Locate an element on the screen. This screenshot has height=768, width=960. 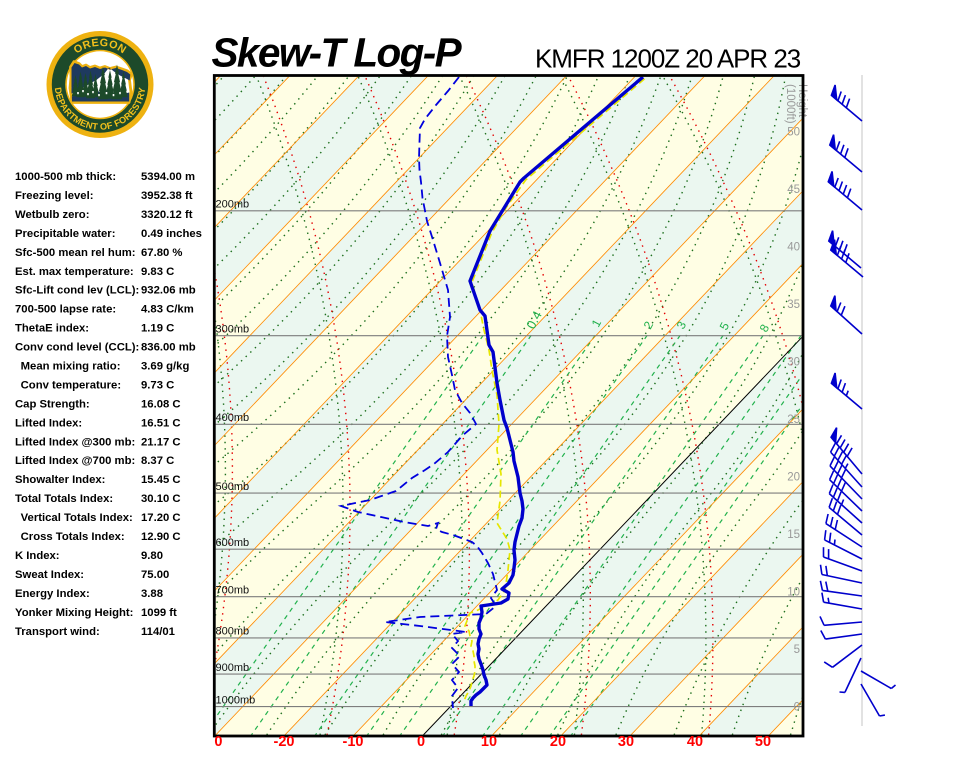
svg-text: 1.19 C is located at coordinates (157, 329).